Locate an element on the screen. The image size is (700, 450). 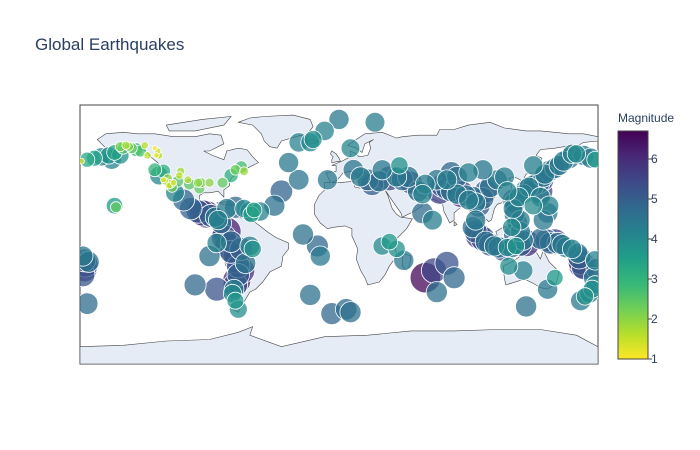
land-antarctica is located at coordinates (339, 345).